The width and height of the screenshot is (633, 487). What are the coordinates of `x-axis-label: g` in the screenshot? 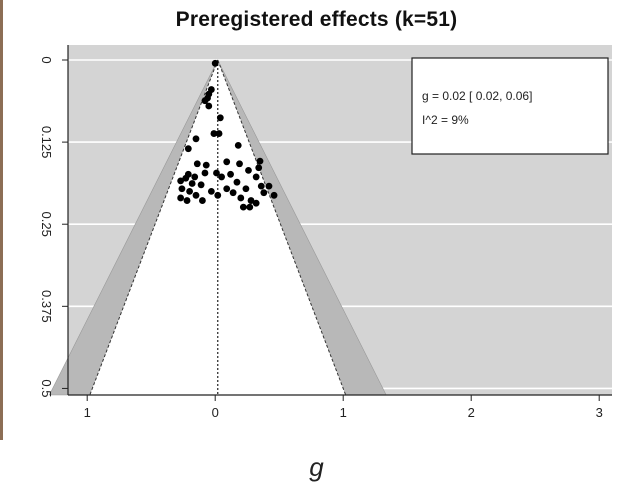 It's located at (316, 467).